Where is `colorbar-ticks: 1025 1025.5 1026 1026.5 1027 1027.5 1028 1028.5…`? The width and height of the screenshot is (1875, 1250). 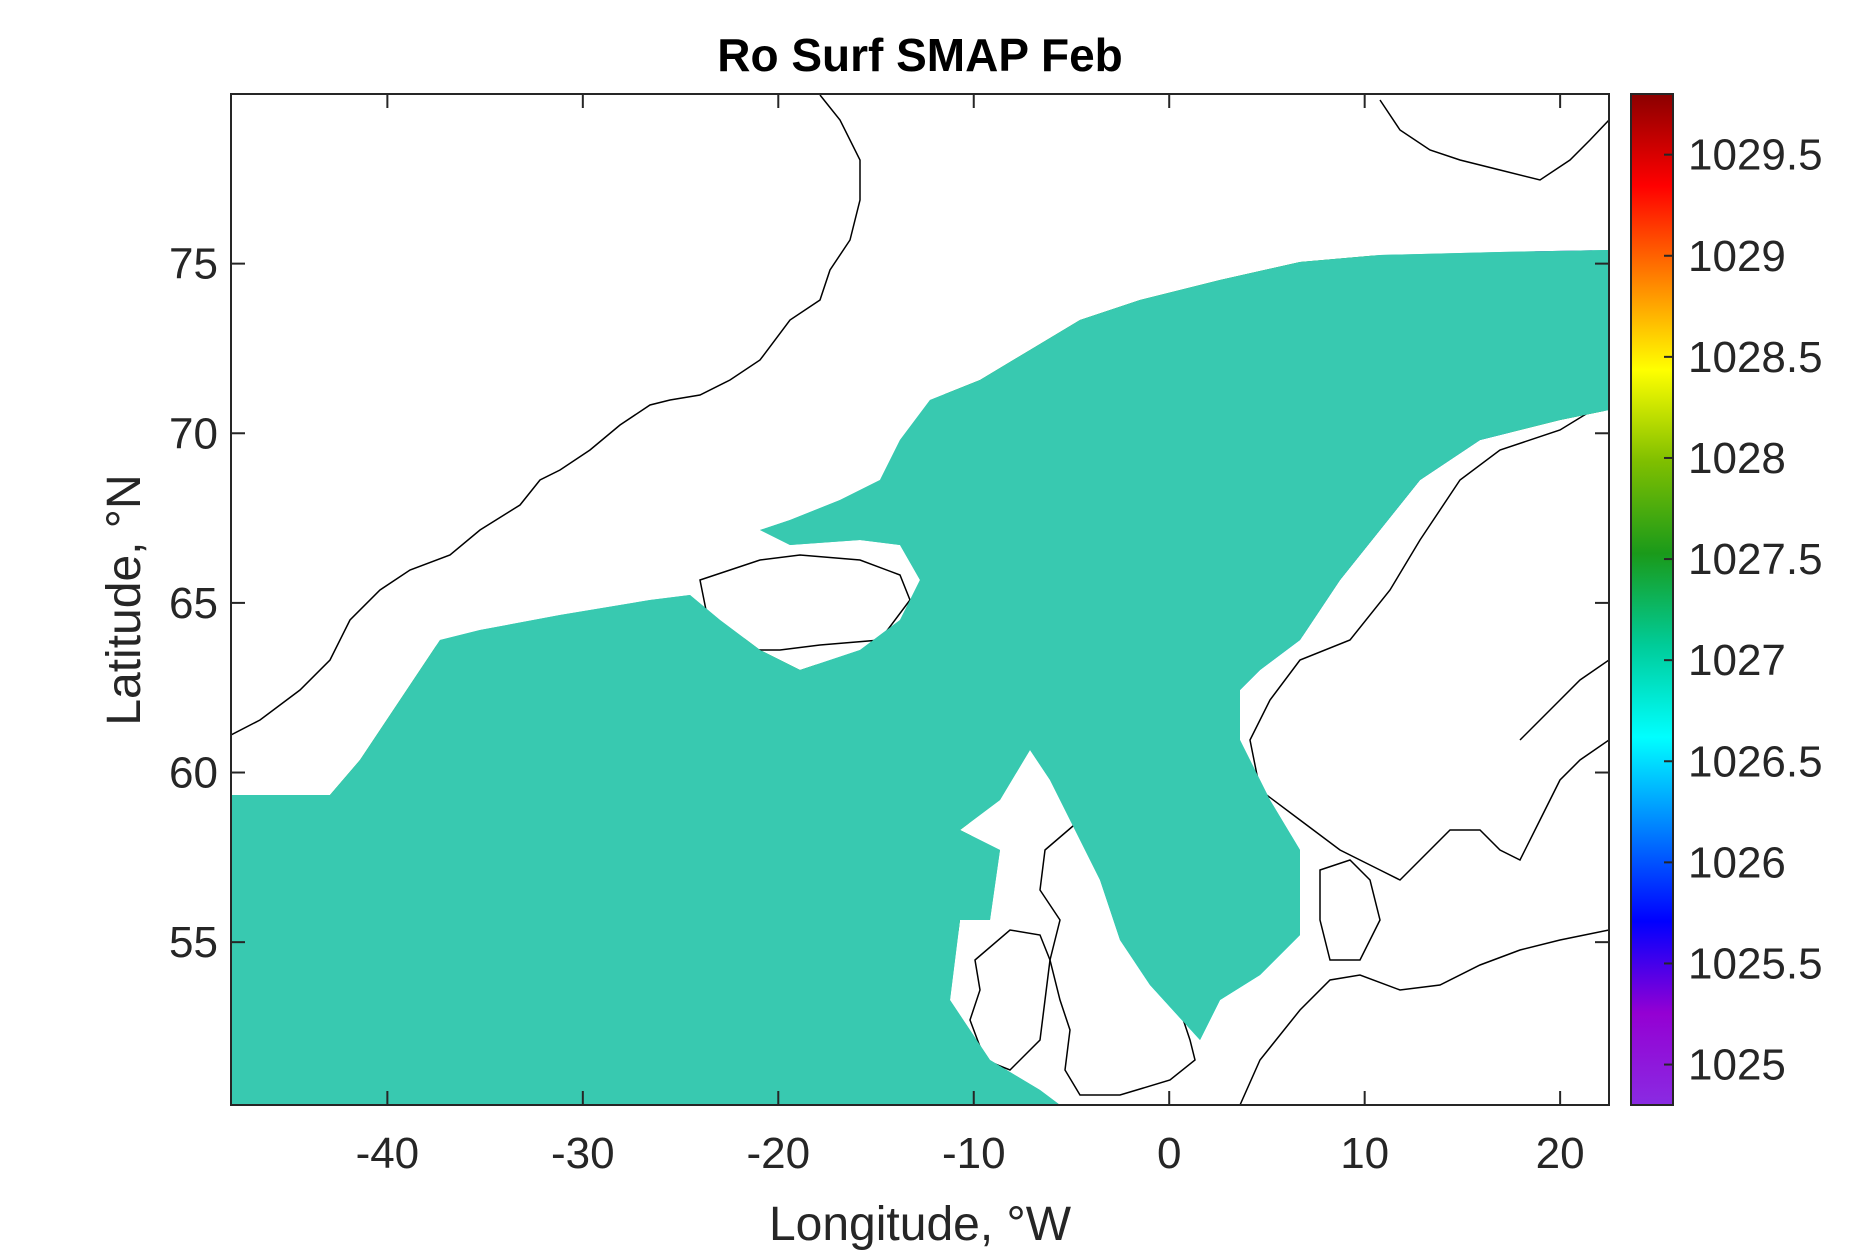
colorbar-ticks: 1025 1025.5 1026 1026.5 1027 1027.5 1028 1028.5… is located at coordinates (1743, 610).